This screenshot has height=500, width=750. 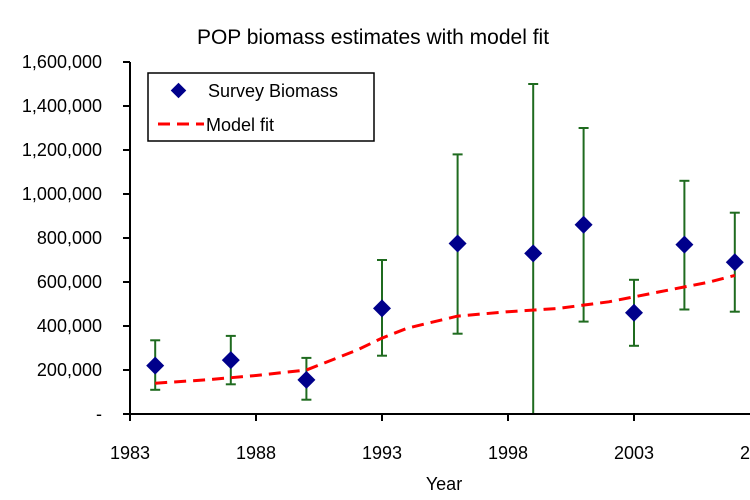 I want to click on y-tick-label: 800,000, so click(x=69, y=238).